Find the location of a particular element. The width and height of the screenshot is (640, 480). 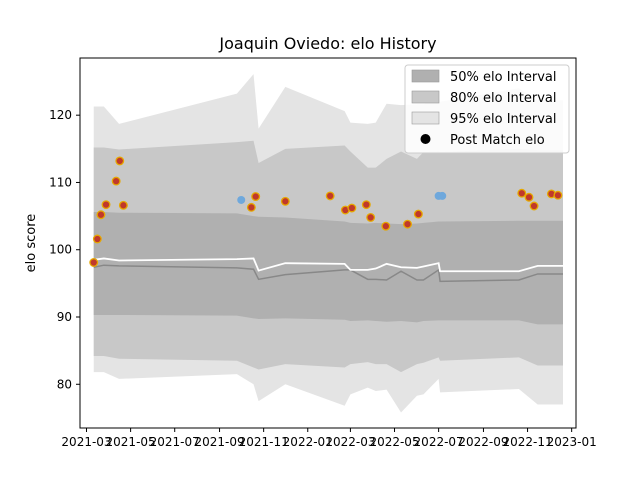

chart-title: Joaquin Oviedo: elo History is located at coordinates (327, 43).